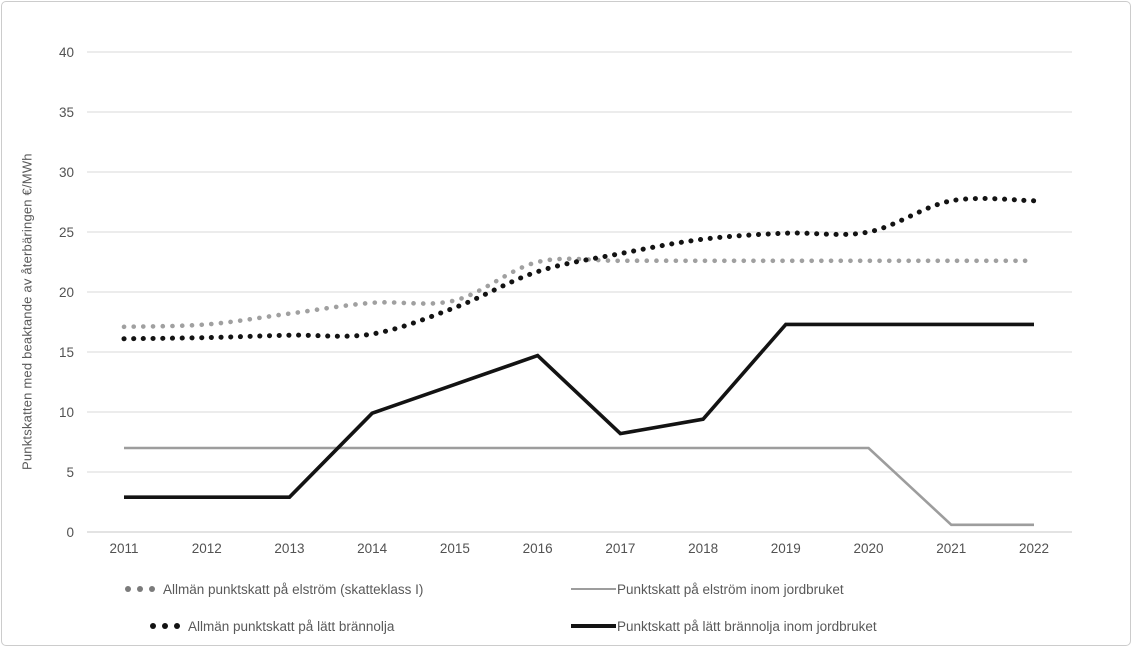 The image size is (1132, 647). I want to click on legend-item-allman-punktskatt-brannolja: Allmän punktskatt på lätt brännolja, so click(272, 626).